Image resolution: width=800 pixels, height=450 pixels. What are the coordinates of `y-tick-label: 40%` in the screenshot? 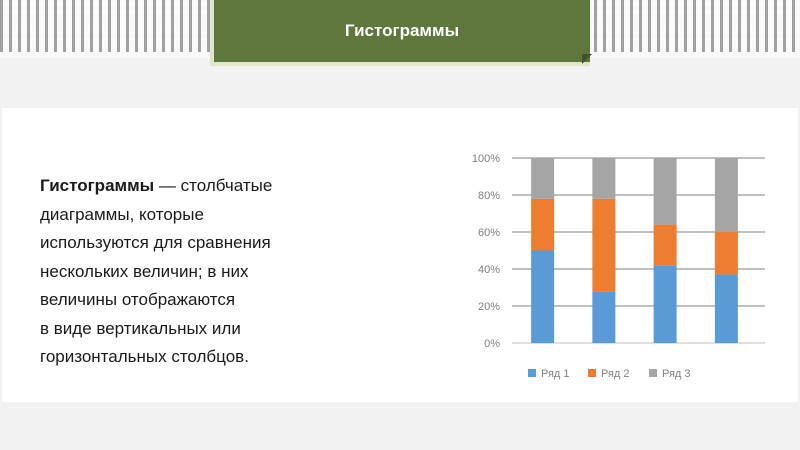 It's located at (489, 270).